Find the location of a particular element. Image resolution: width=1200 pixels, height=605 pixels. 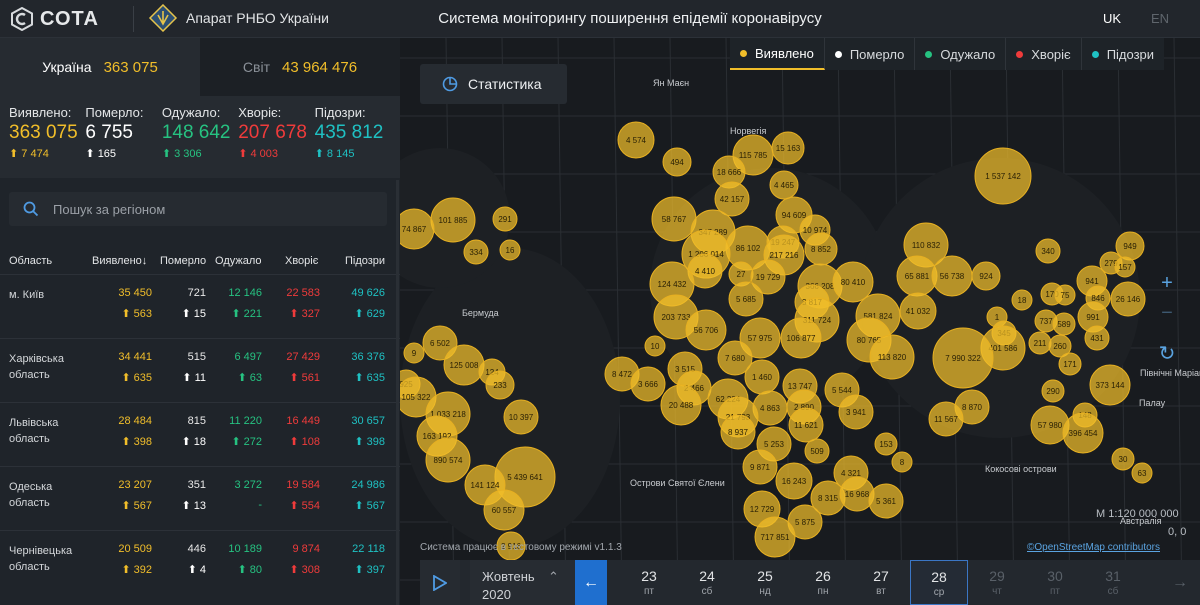

lang-uk-button: UK is located at coordinates (1112, 18).